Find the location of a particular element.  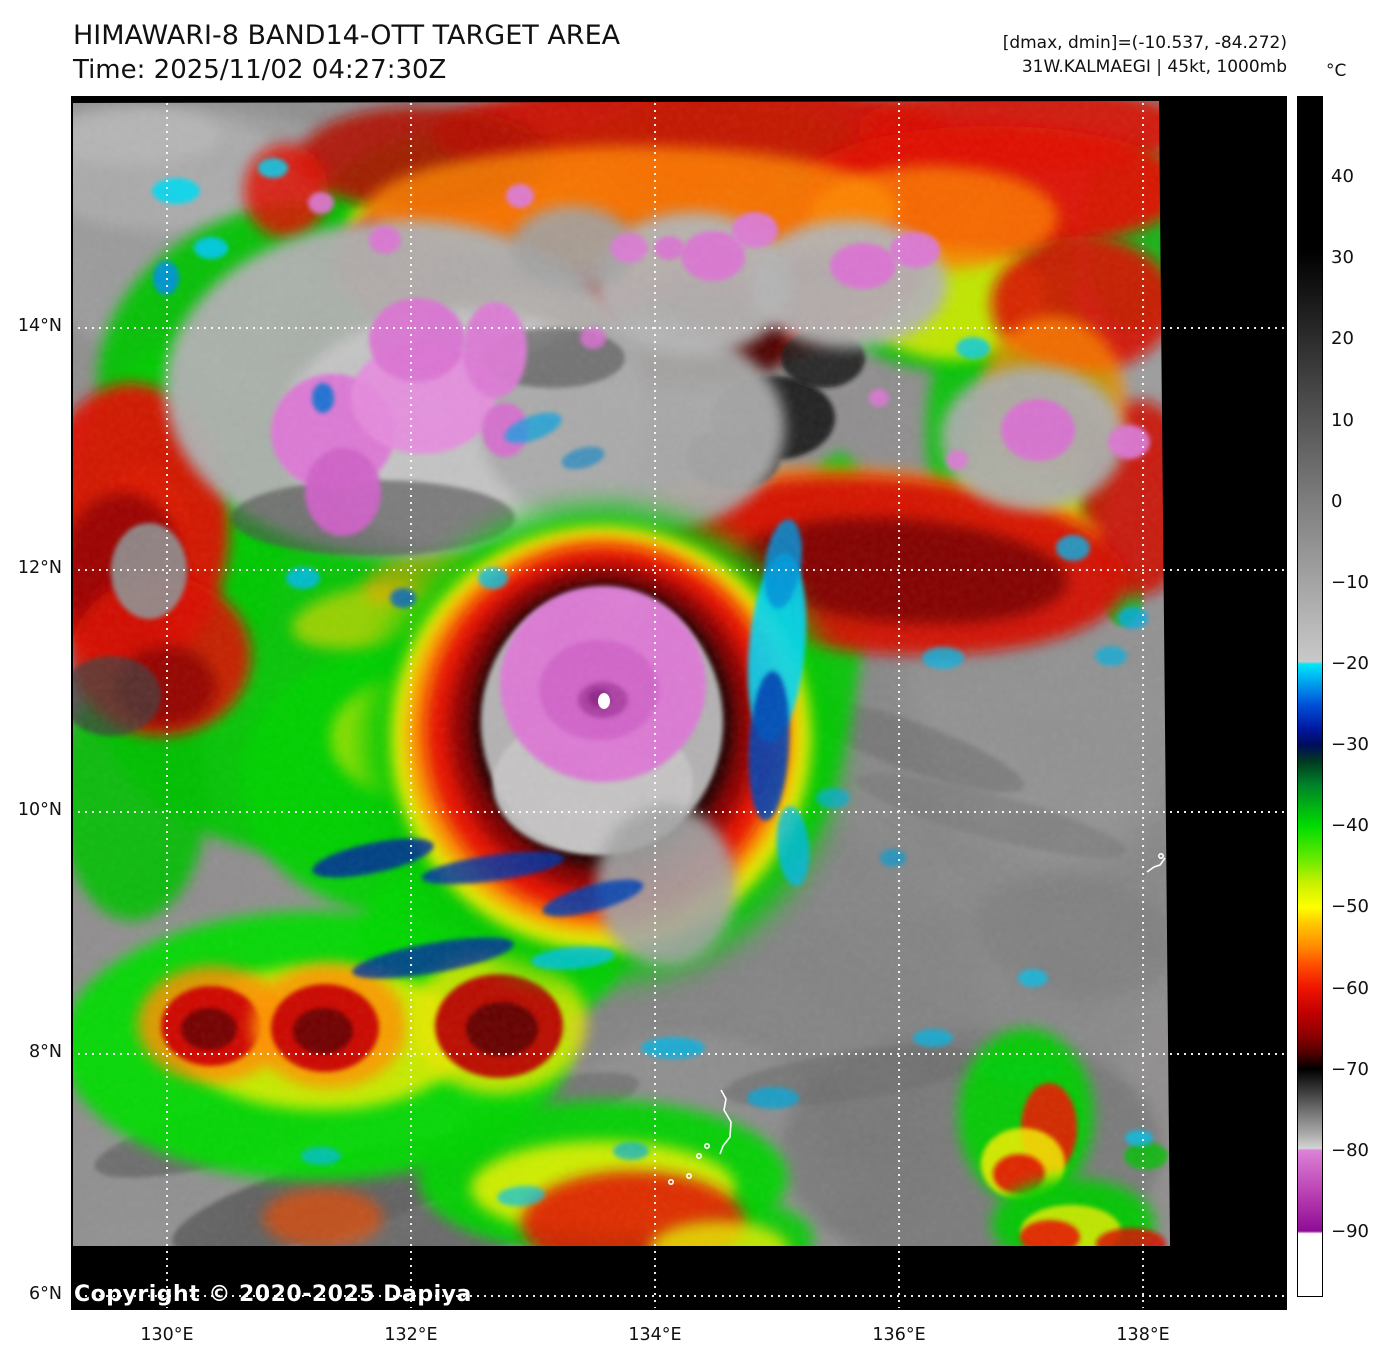

lat-tick-label: 10°N is located at coordinates (39, 809).